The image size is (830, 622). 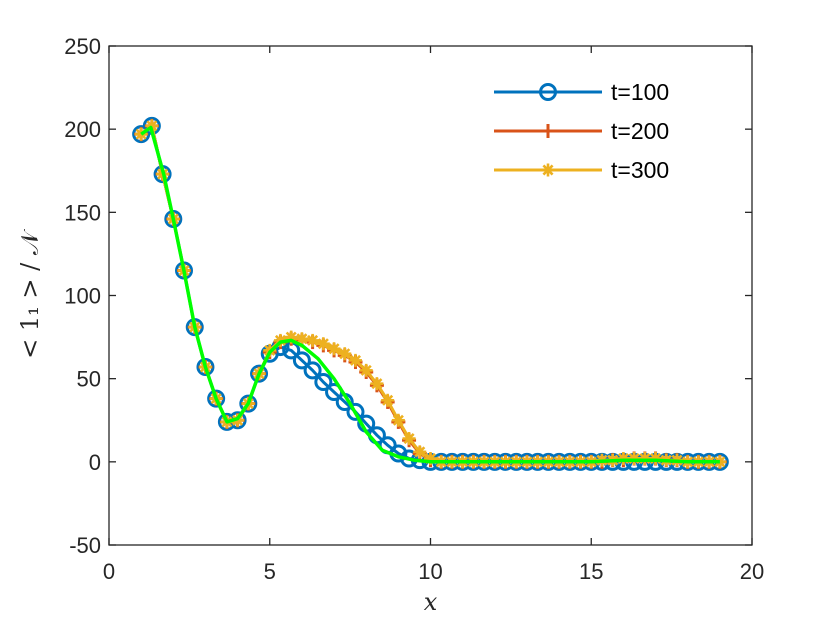 What do you see at coordinates (82, 212) in the screenshot?
I see `y-tick-label-4: 150` at bounding box center [82, 212].